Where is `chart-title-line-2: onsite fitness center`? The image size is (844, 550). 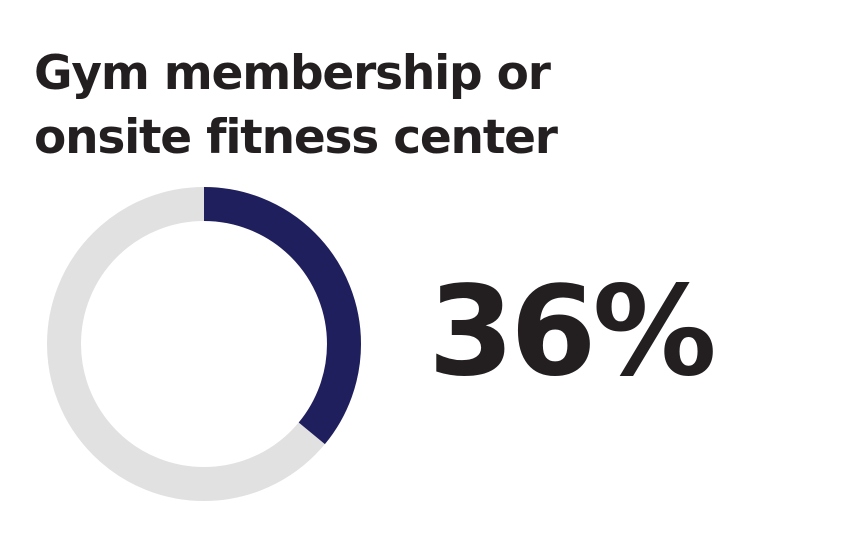
chart-title-line-2: onsite fitness center is located at coordinates (296, 137).